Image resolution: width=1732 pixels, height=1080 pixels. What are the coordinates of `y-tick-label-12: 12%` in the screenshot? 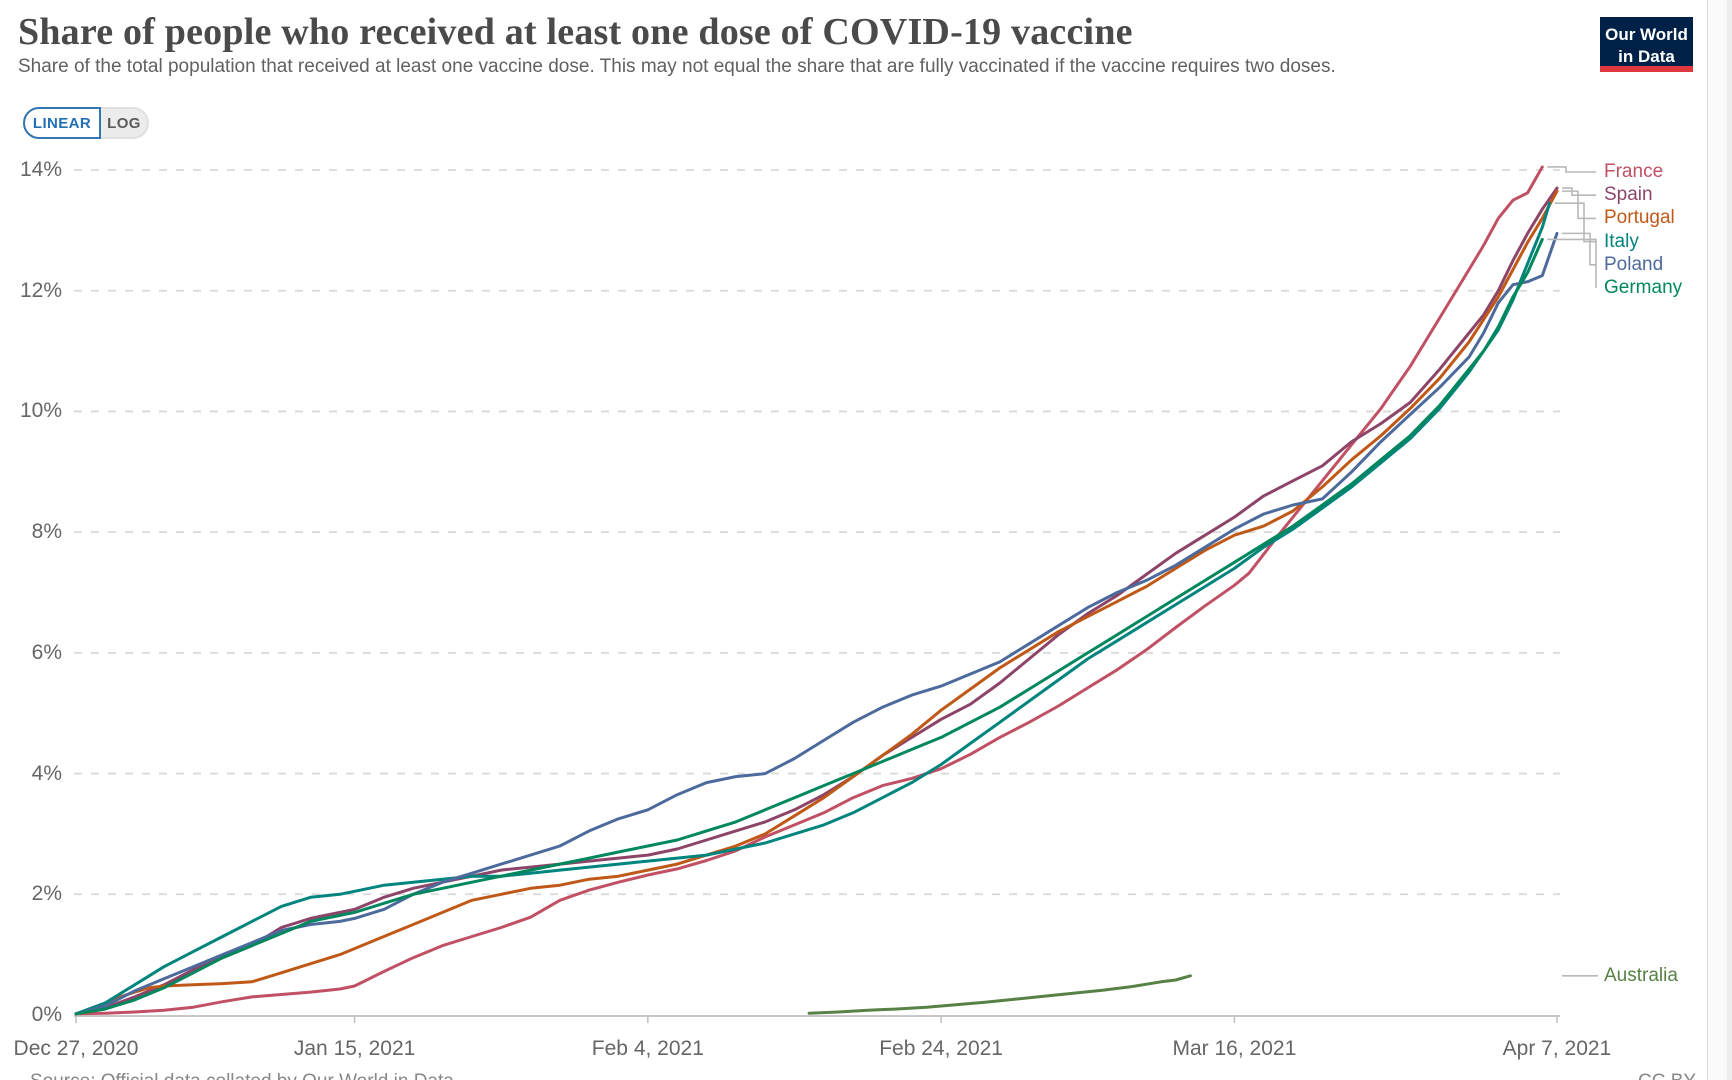 It's located at (40, 290).